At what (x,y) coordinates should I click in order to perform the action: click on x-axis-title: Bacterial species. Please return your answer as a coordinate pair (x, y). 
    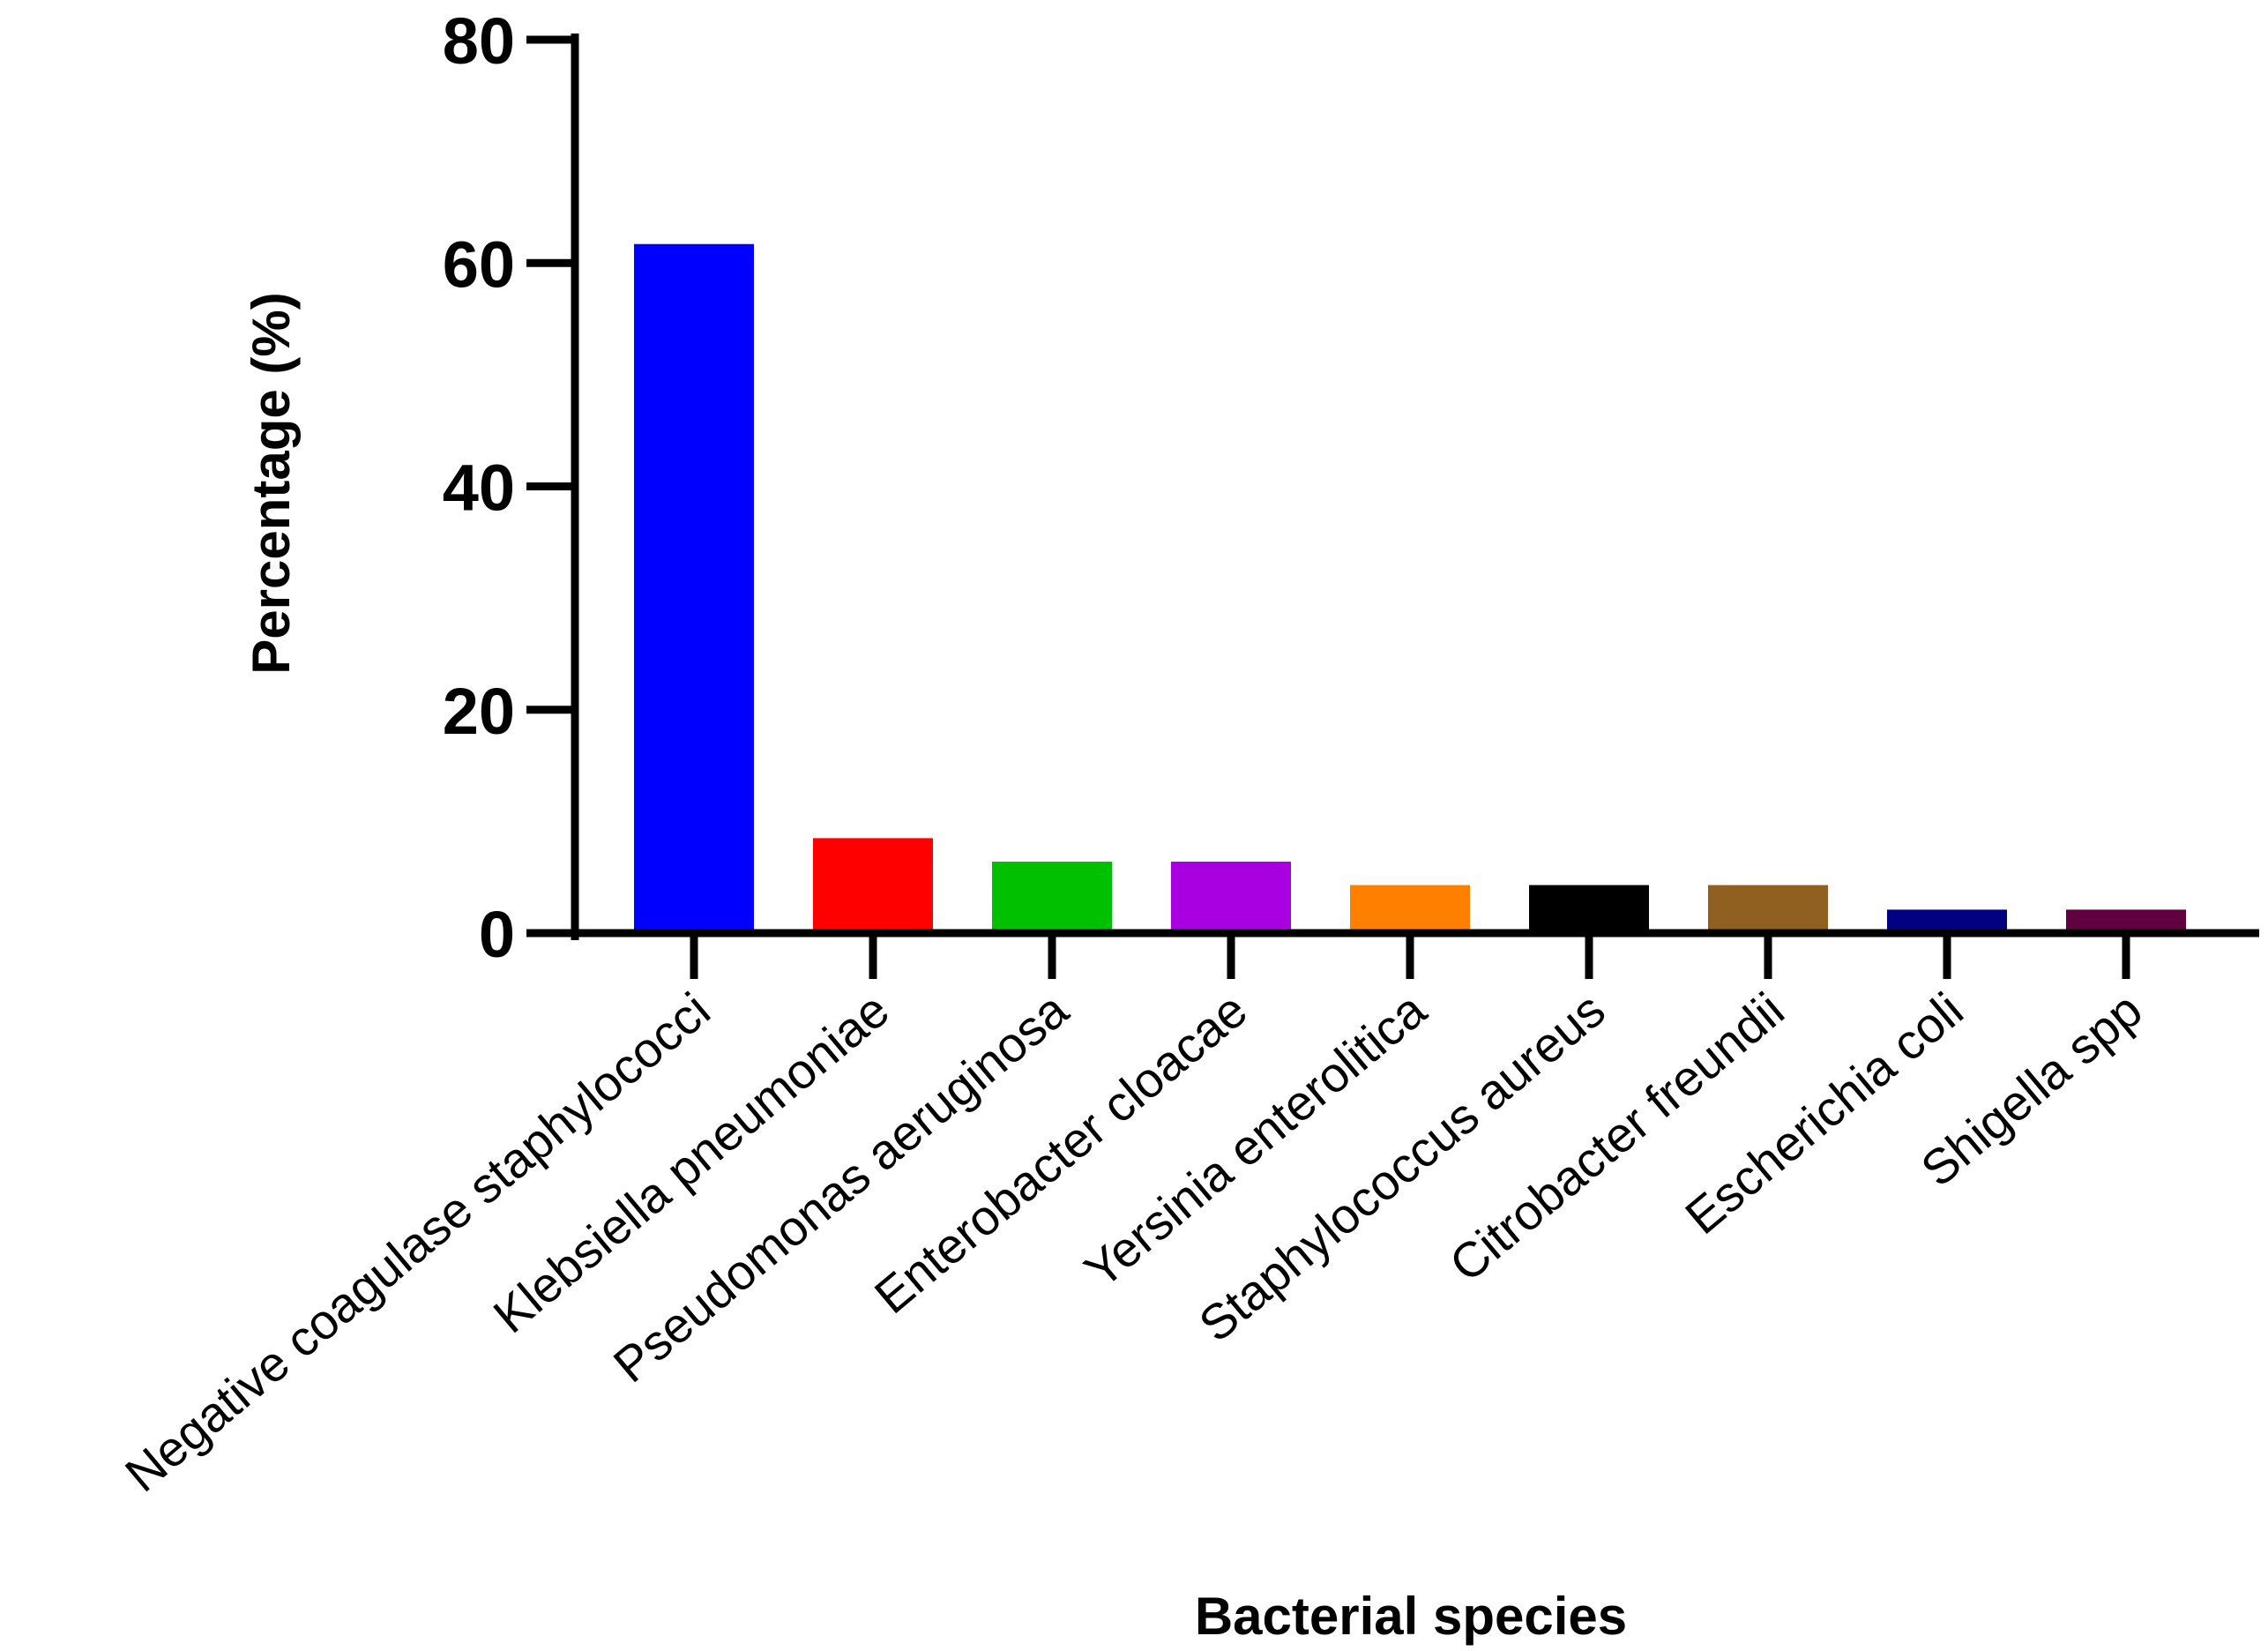
    Looking at the image, I should click on (1411, 1616).